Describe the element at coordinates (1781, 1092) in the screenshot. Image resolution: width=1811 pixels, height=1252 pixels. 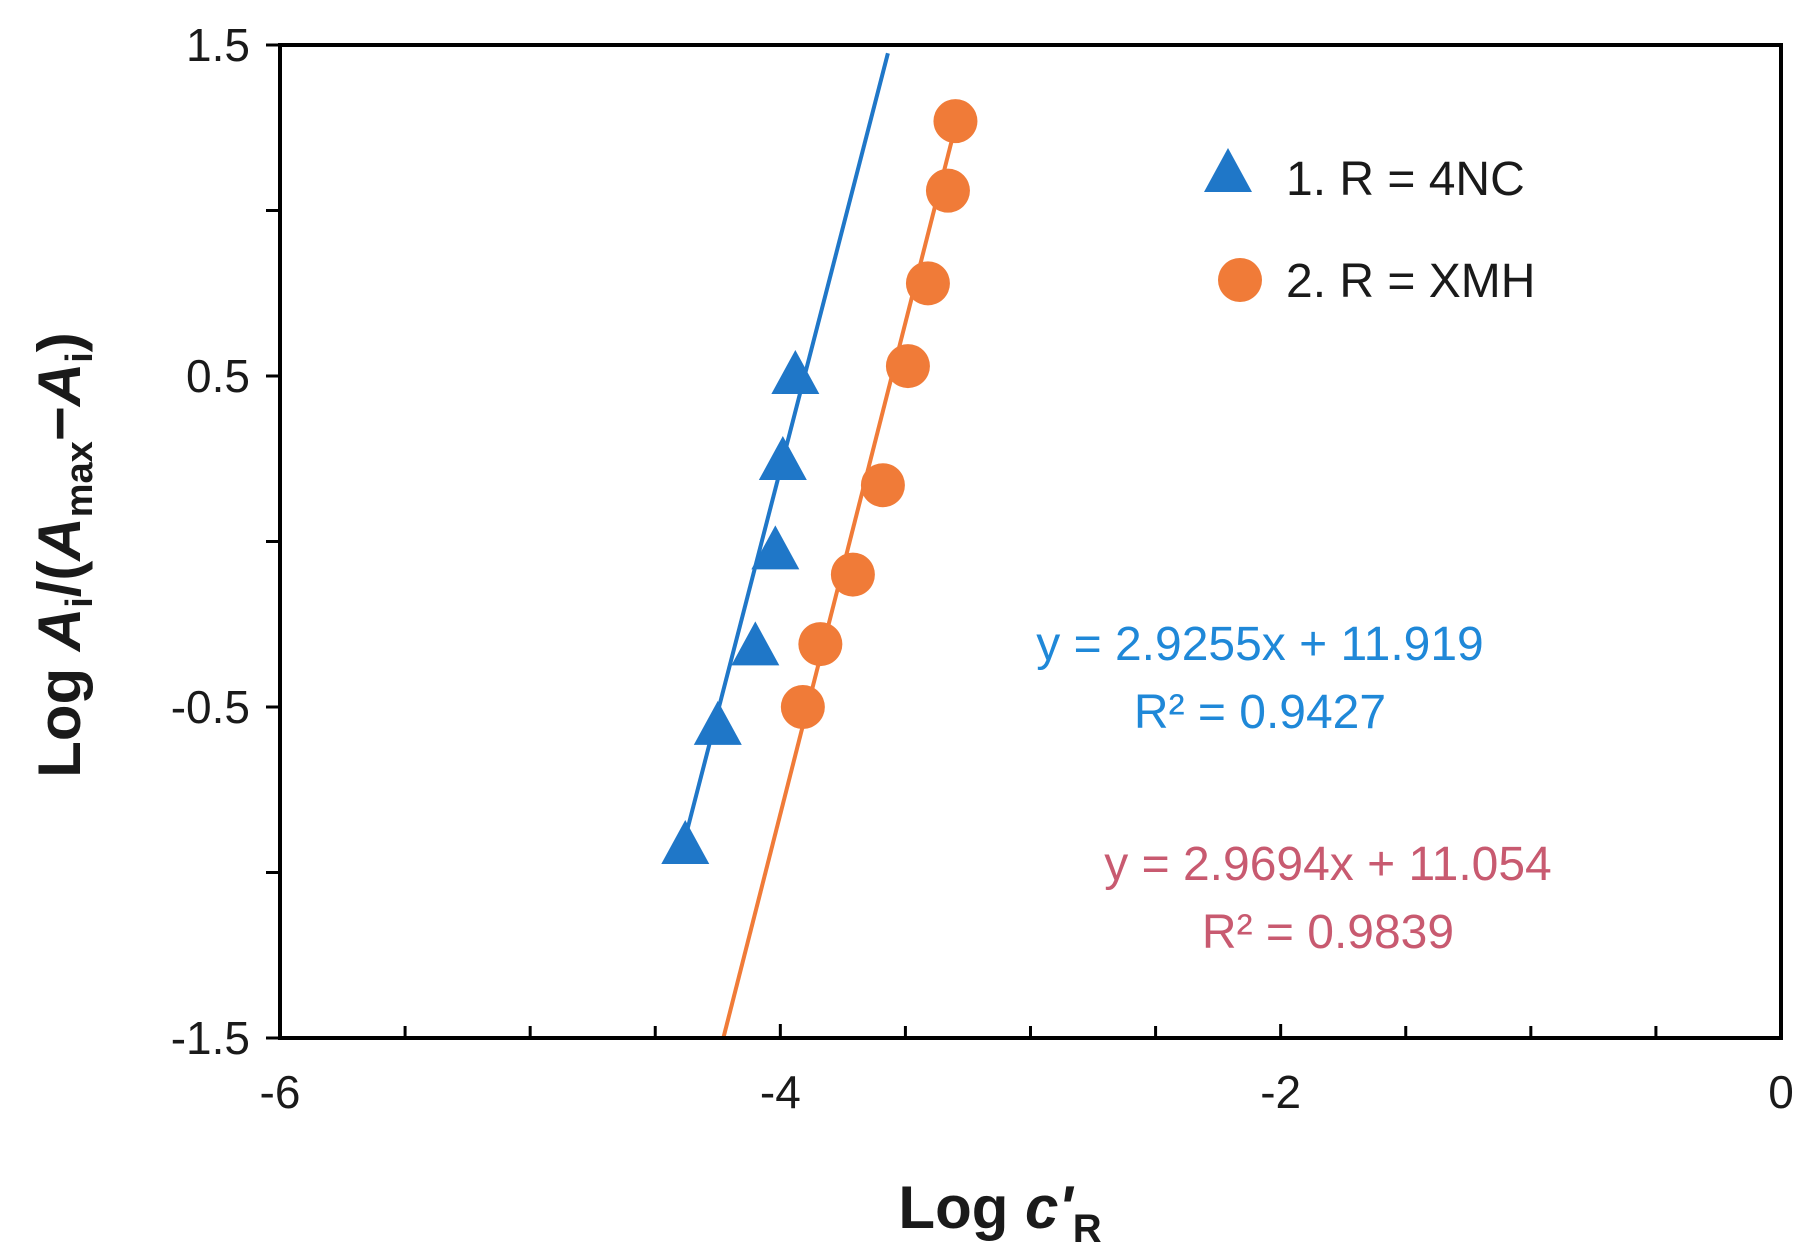
I see `x-tick-label: 0` at that location.